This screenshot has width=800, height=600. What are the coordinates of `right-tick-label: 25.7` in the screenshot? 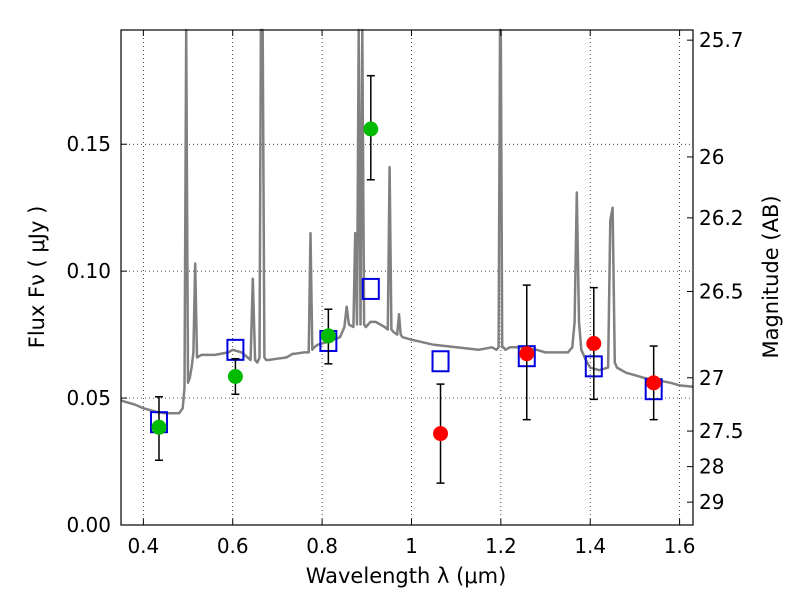 It's located at (721, 40).